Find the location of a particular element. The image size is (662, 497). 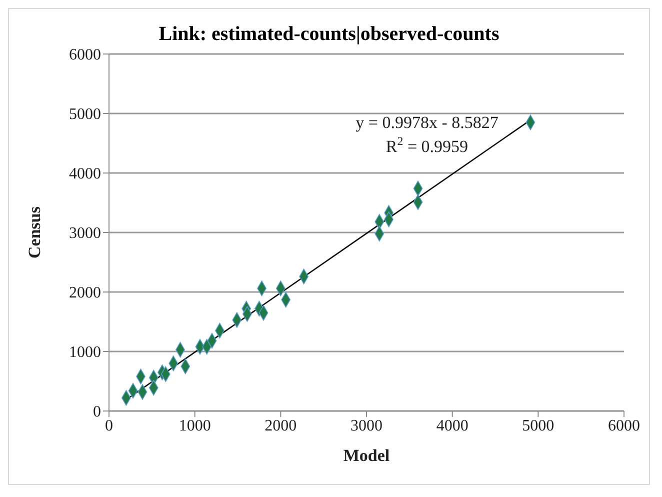

y-tick-label: 5000 is located at coordinates (85, 115).